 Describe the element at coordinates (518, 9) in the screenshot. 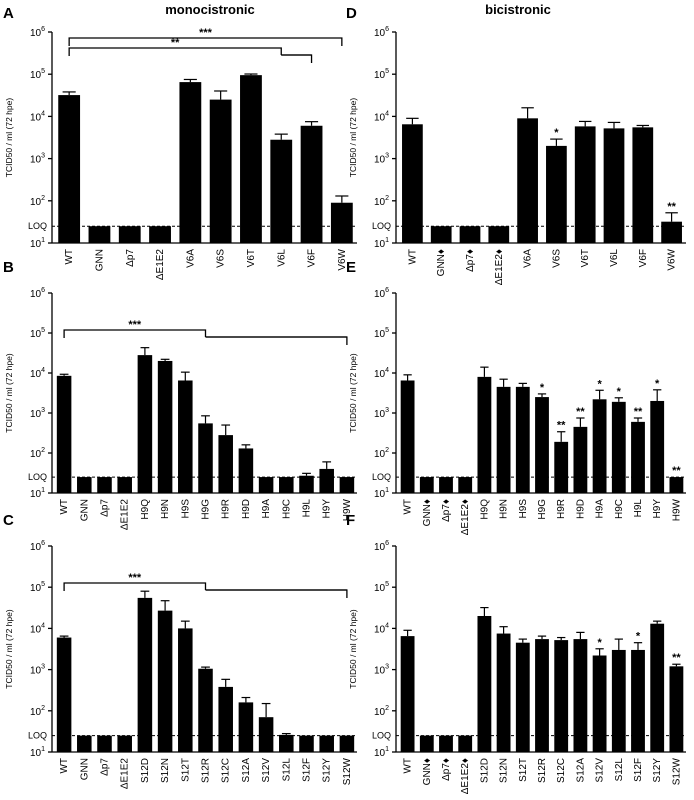

I see `column-title-bicistronic: bicistronic` at that location.